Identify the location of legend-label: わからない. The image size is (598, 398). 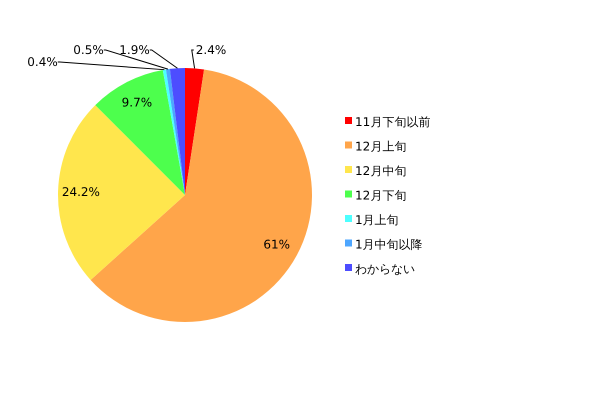
(385, 269).